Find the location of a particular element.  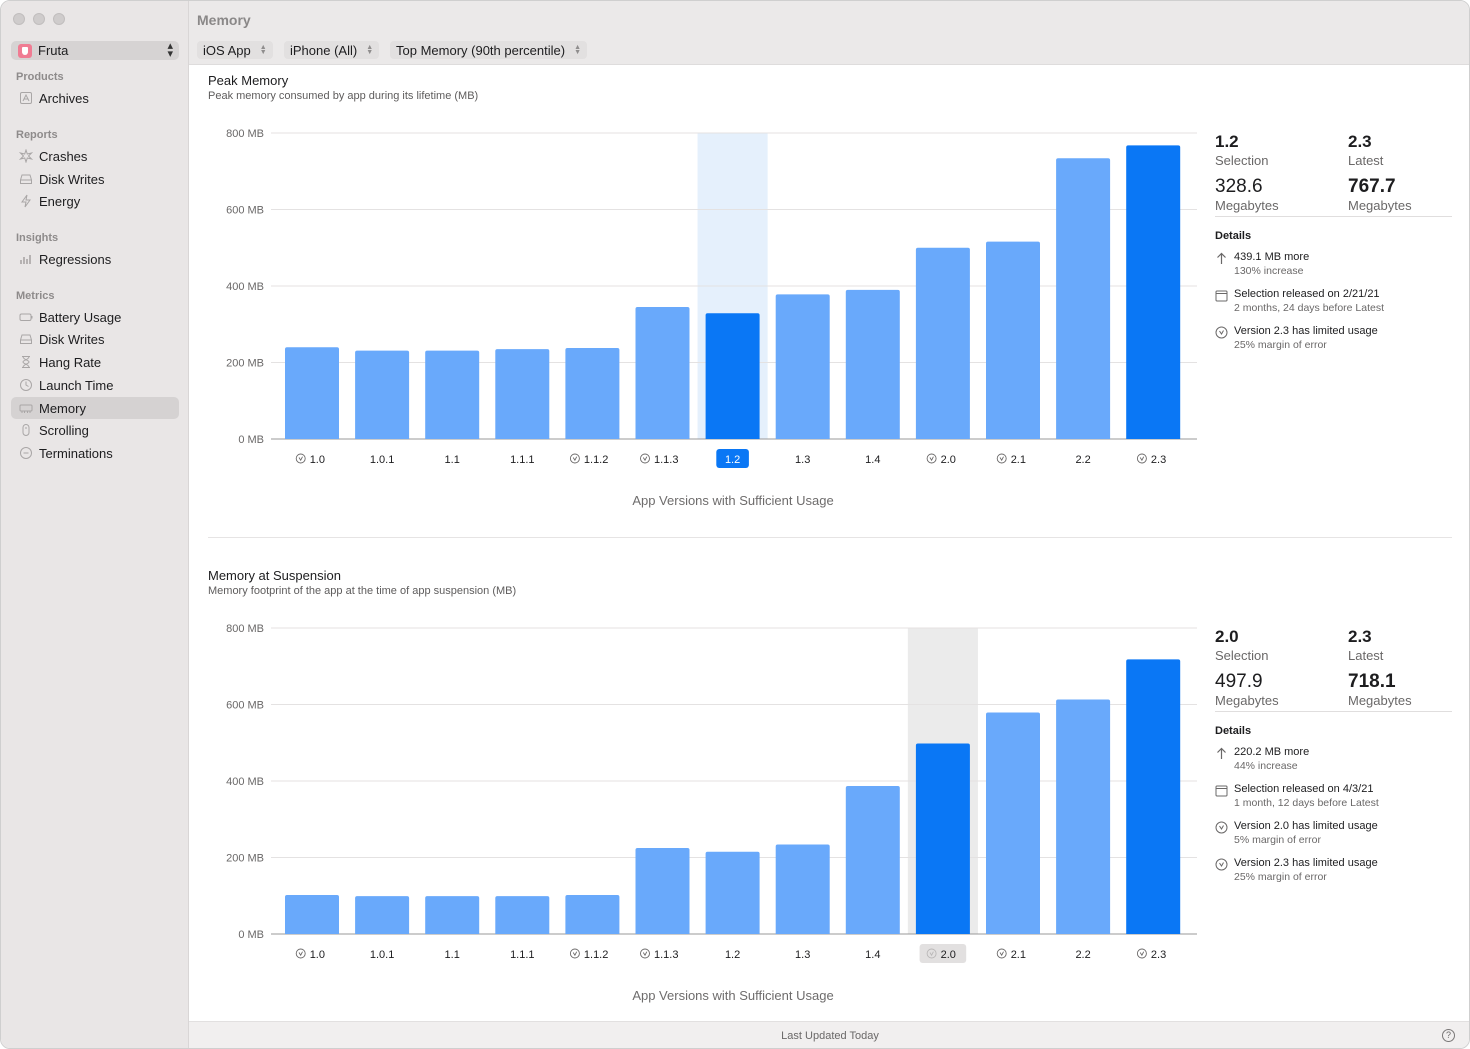

sidebar-item-launch-time: Launch Time is located at coordinates (95, 385).